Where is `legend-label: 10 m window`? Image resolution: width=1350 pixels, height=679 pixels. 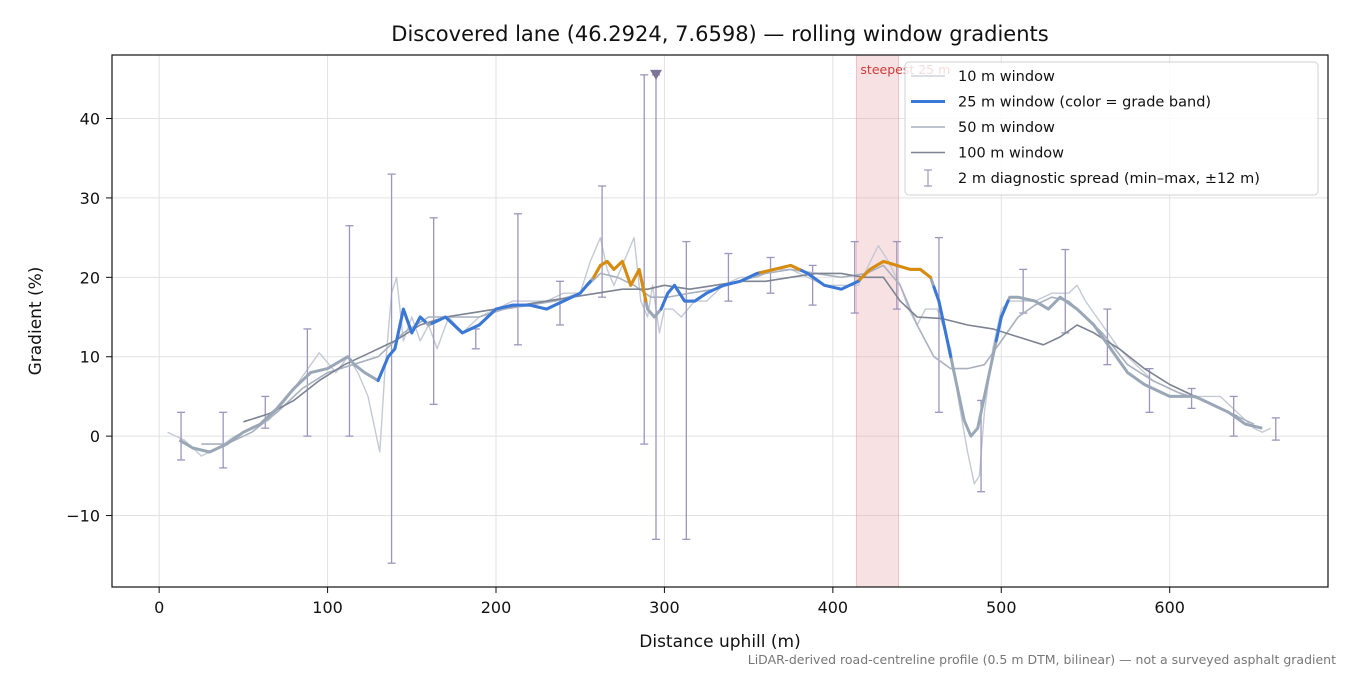 legend-label: 10 m window is located at coordinates (1006, 77).